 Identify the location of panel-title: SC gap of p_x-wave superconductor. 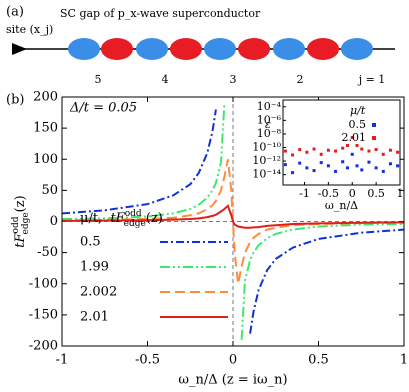
(160, 13).